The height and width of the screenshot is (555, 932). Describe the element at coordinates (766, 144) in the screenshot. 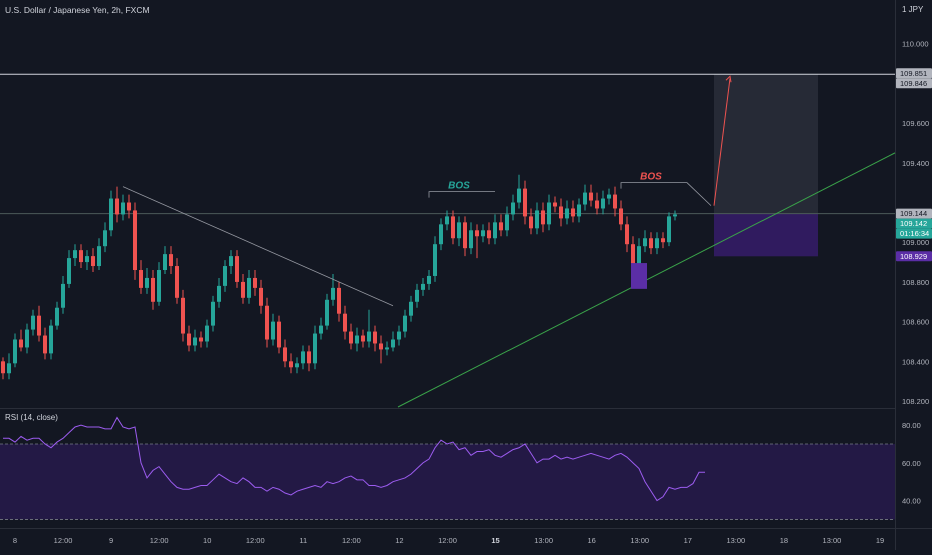

I see `projection-target-box` at that location.